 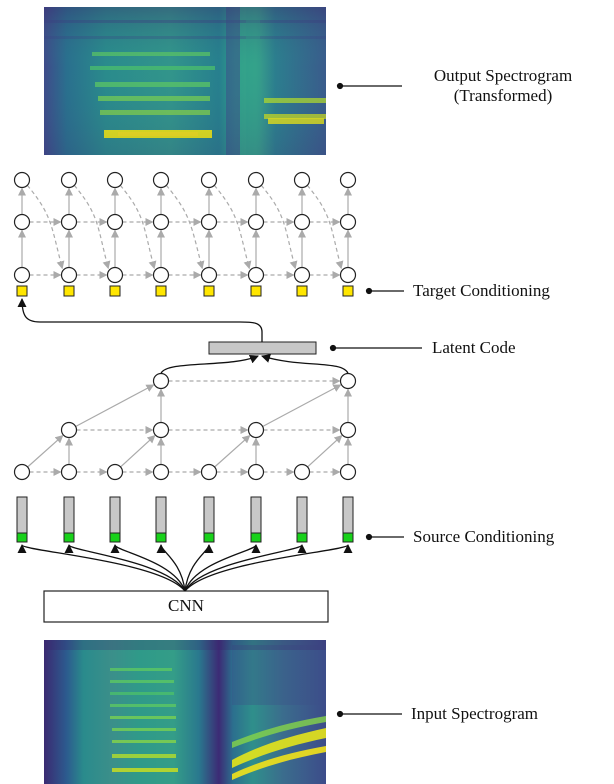 I want to click on cnn-block, so click(x=186, y=606).